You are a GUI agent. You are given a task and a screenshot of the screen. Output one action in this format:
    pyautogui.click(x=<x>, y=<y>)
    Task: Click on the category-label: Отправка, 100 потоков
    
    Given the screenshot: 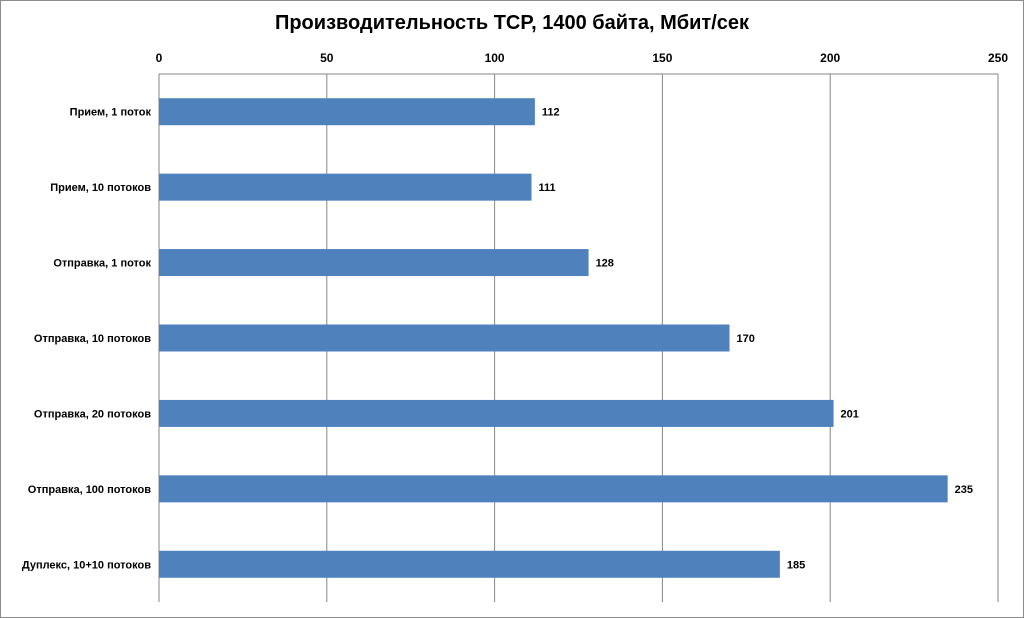 What is the action you would take?
    pyautogui.click(x=89, y=490)
    